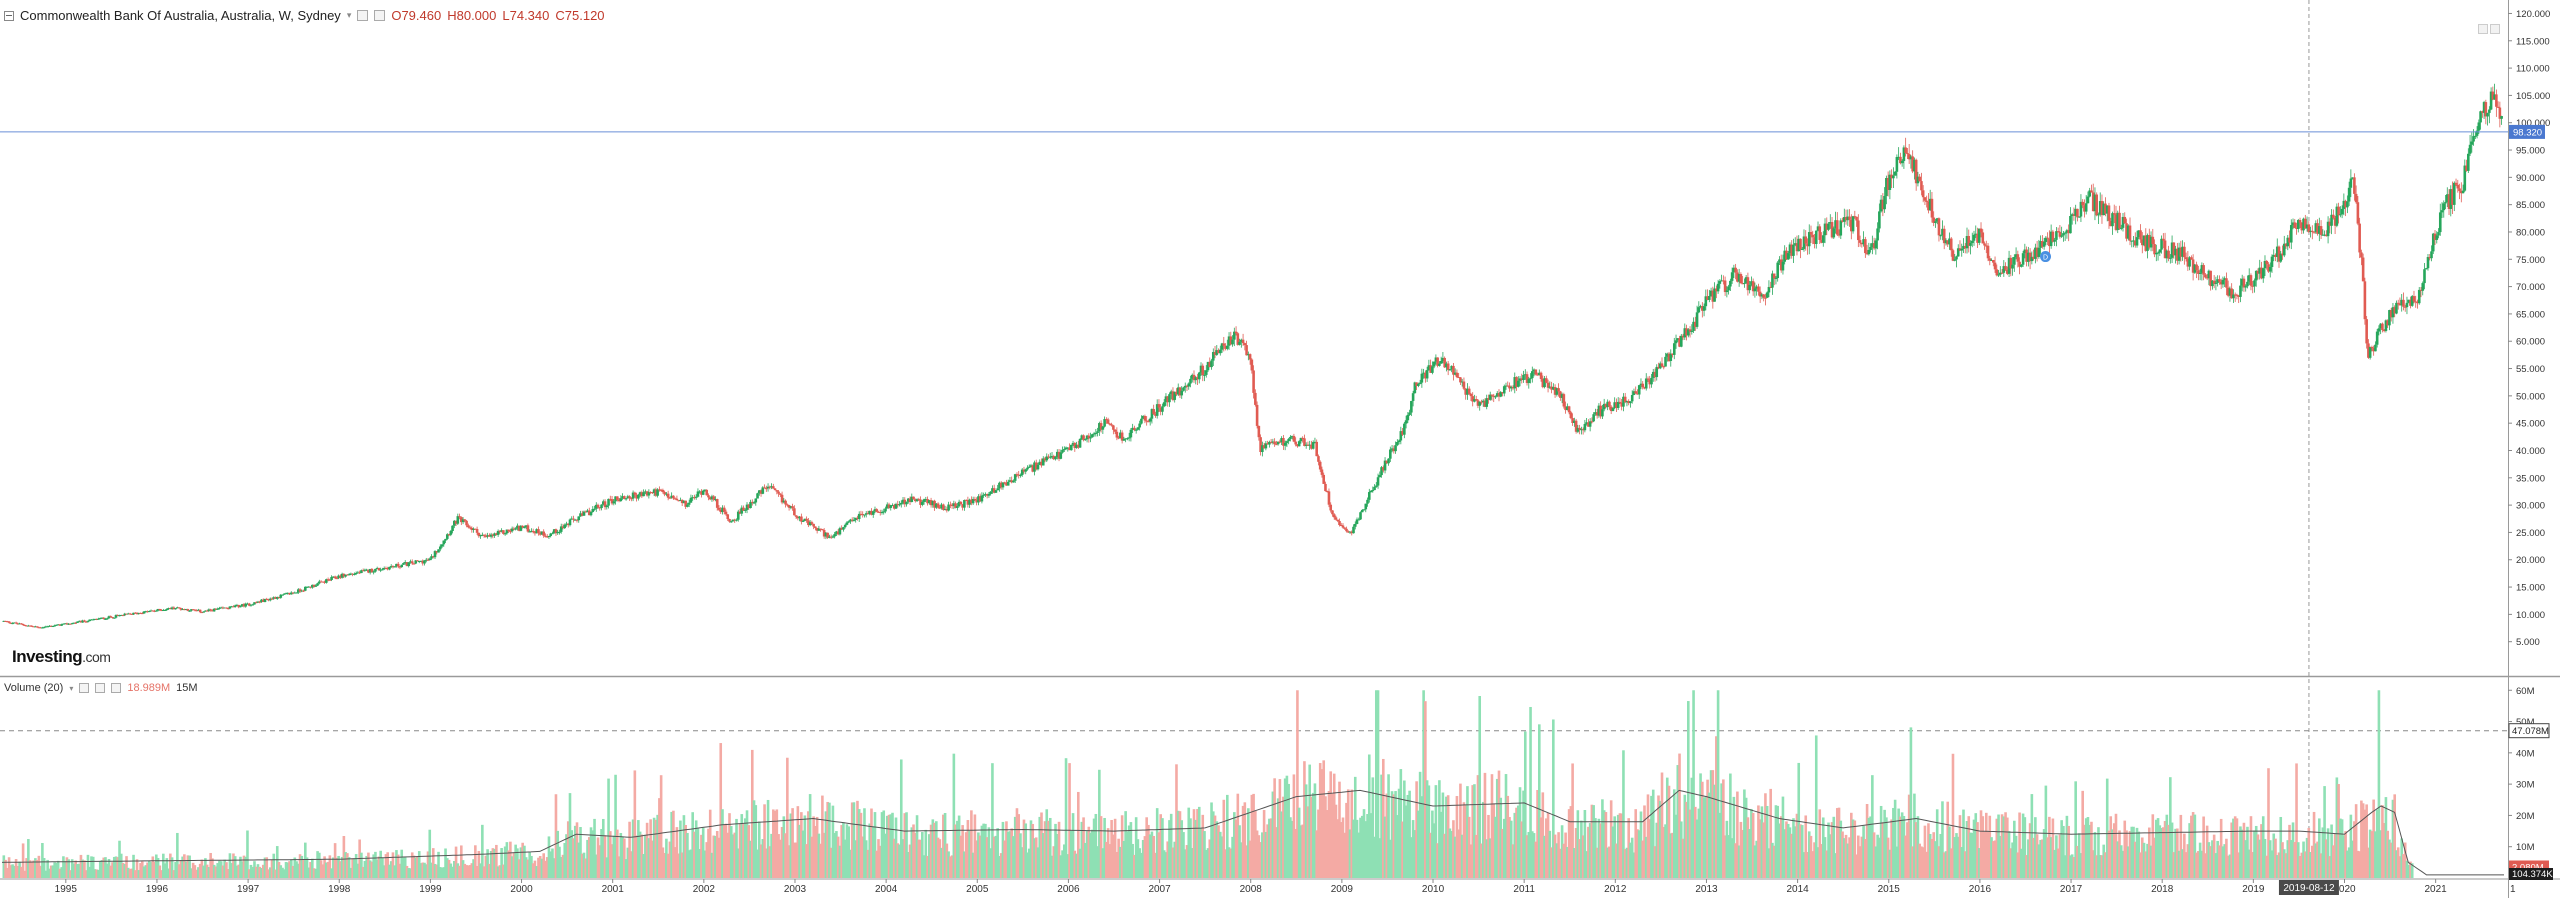  I want to click on price-tick-label: 115.000, so click(2533, 41).